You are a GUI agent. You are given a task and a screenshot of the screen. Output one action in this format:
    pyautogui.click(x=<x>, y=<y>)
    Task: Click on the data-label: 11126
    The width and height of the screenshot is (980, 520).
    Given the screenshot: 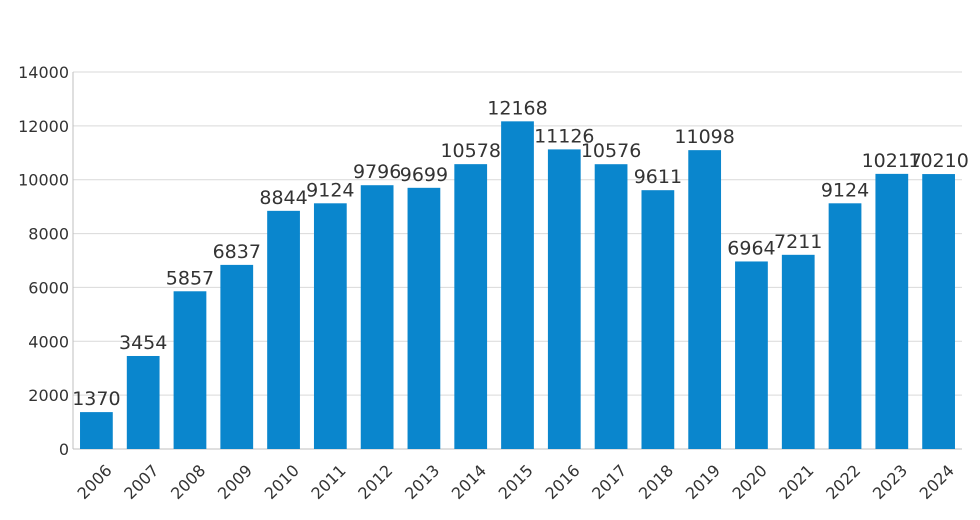 What is the action you would take?
    pyautogui.click(x=564, y=136)
    